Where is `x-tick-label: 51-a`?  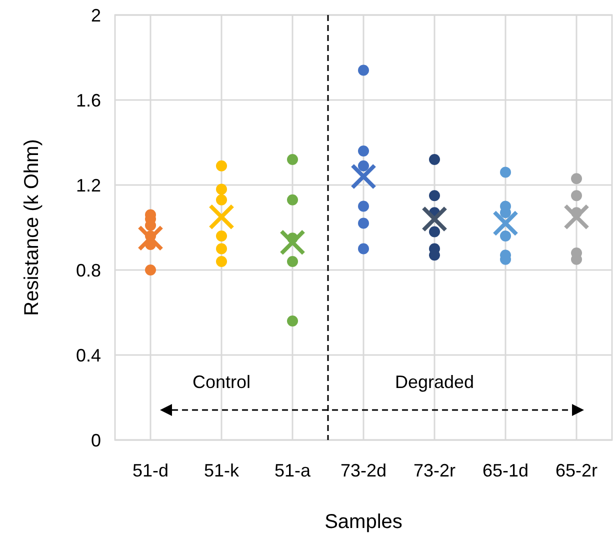 x-tick-label: 51-a is located at coordinates (293, 470).